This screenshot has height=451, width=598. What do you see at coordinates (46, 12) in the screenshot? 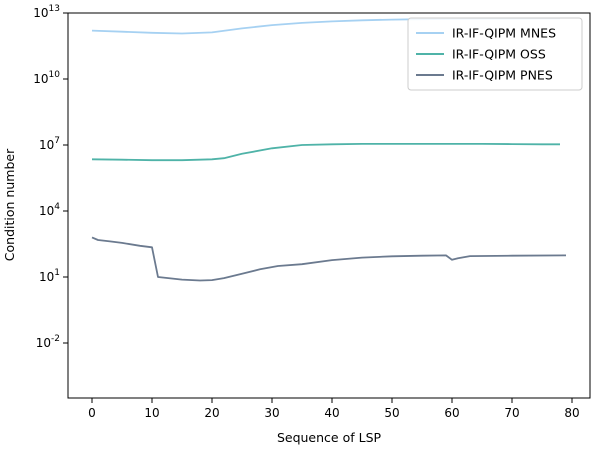
I see `y-tick-label: 10¹³` at bounding box center [46, 12].